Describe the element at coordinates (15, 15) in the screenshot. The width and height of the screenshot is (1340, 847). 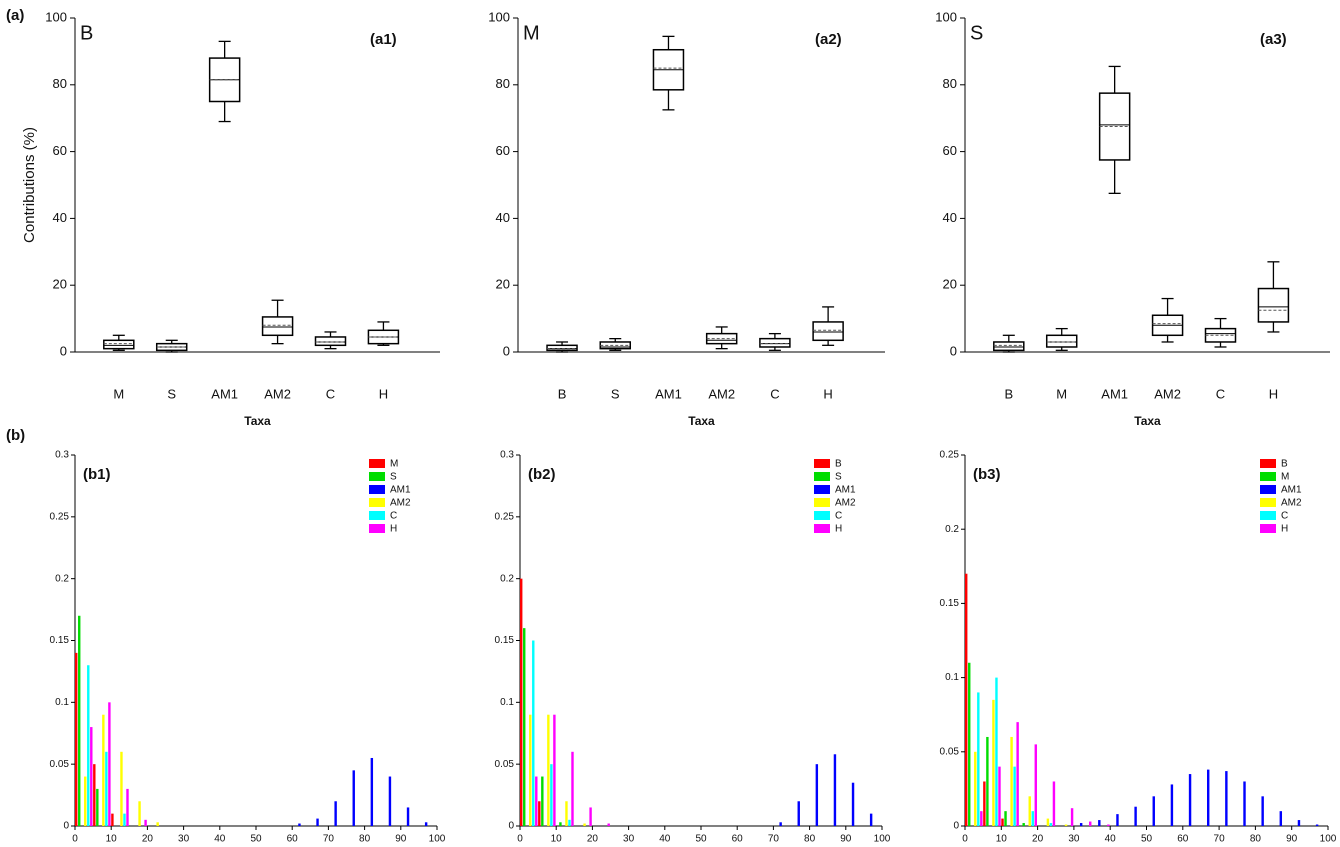
I see `group-label: (a)` at that location.